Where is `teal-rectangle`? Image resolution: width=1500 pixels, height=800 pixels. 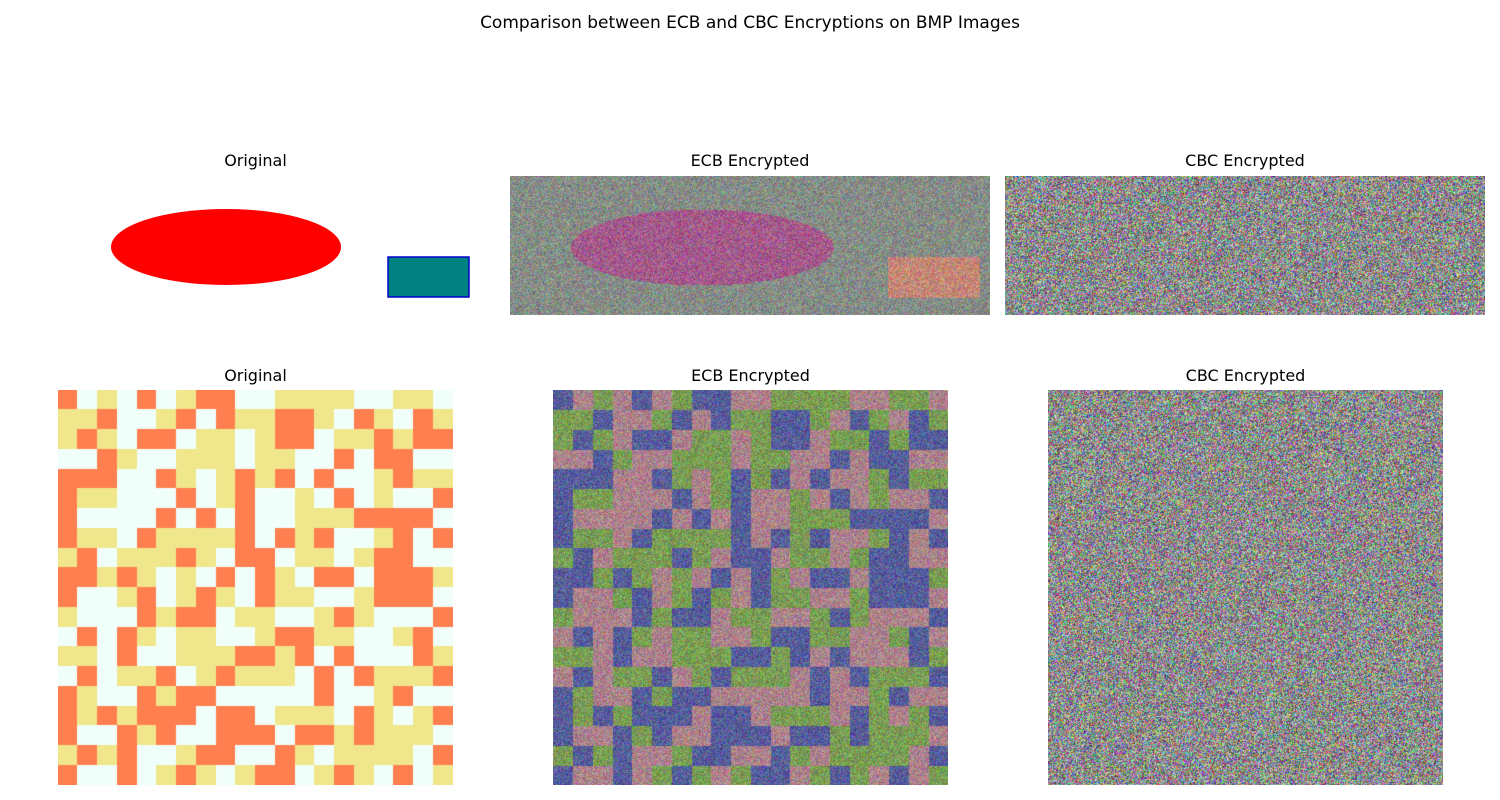 teal-rectangle is located at coordinates (428, 277).